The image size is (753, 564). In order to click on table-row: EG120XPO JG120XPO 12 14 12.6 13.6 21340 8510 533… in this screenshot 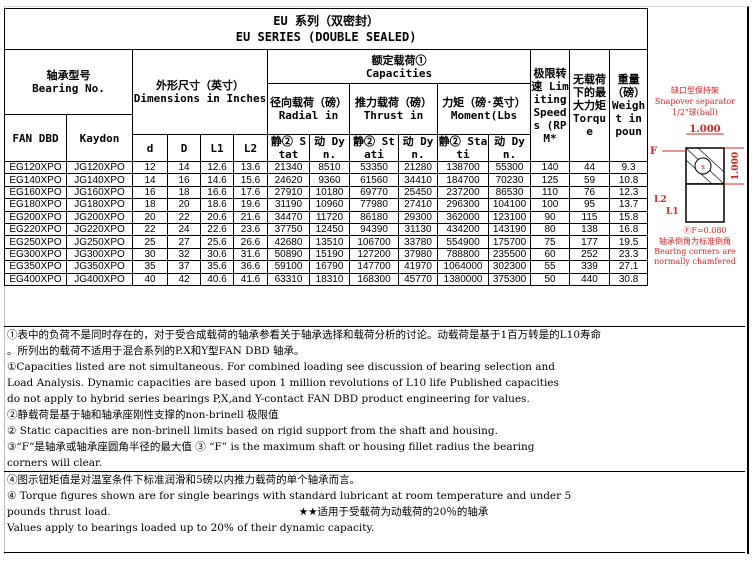, I will do `click(326, 167)`.